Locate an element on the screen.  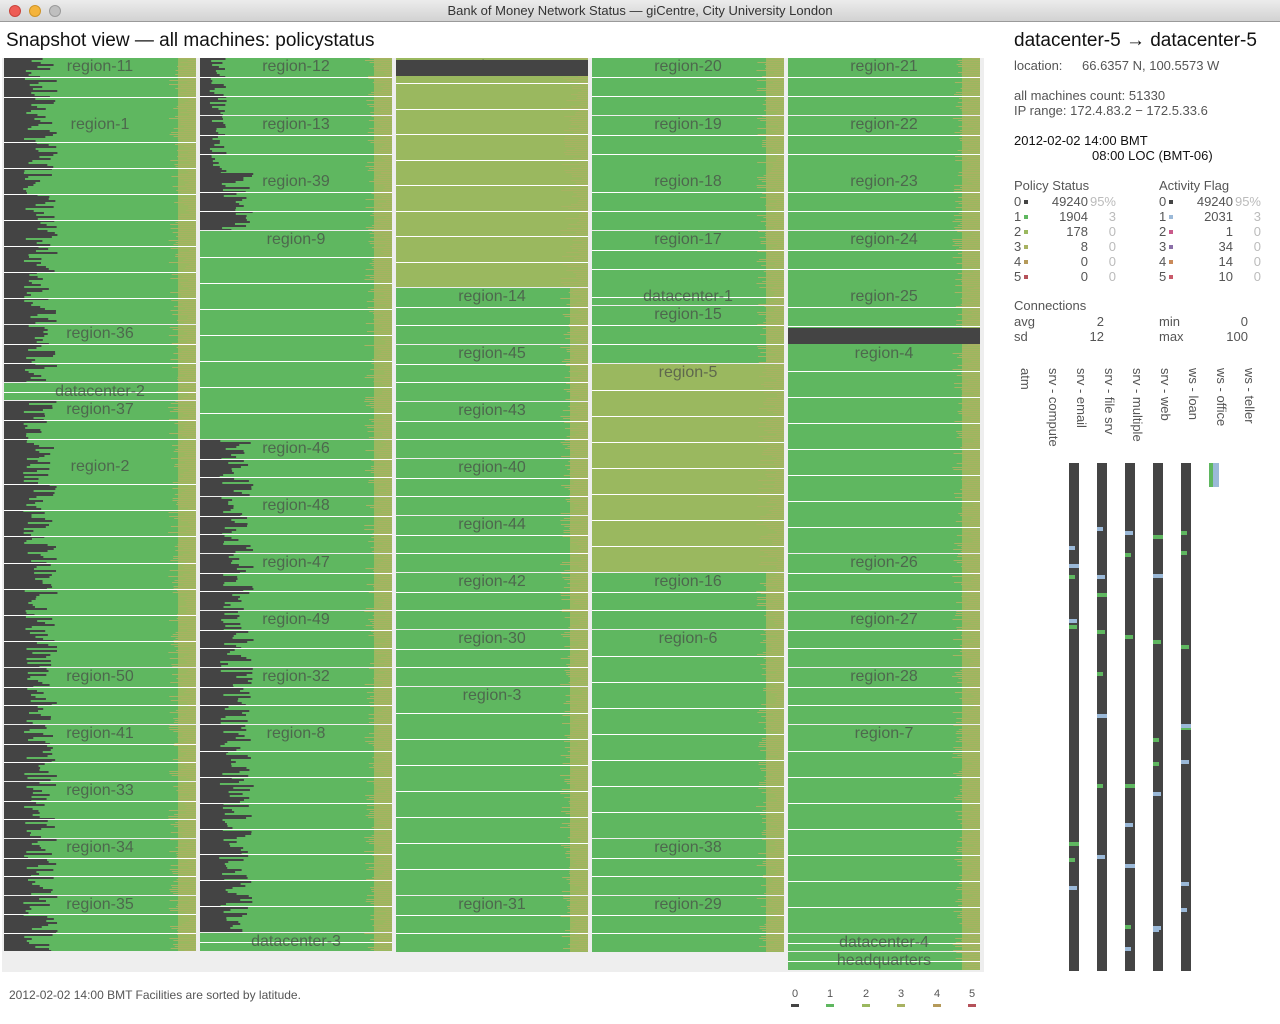
facility-region-20: region-20 is located at coordinates (688, 86).